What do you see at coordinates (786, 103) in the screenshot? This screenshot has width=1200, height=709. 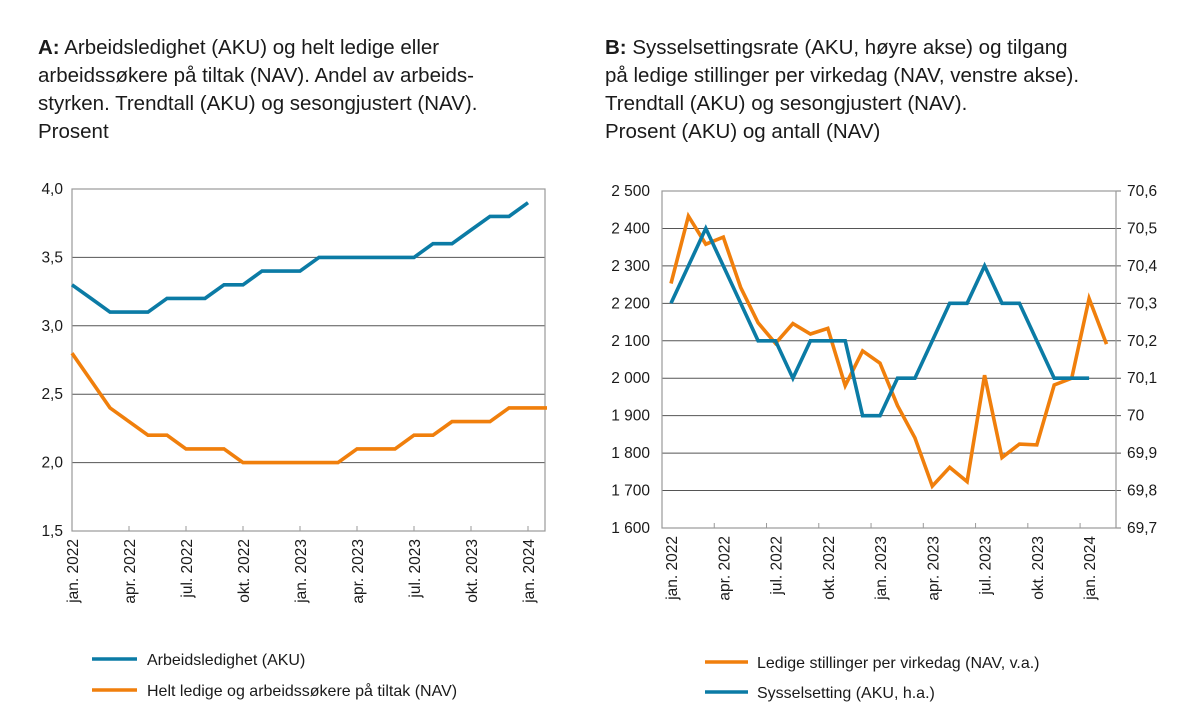 I see `chart-b-title-line: Trendtall (AKU) og sesongjustert (NAV).` at bounding box center [786, 103].